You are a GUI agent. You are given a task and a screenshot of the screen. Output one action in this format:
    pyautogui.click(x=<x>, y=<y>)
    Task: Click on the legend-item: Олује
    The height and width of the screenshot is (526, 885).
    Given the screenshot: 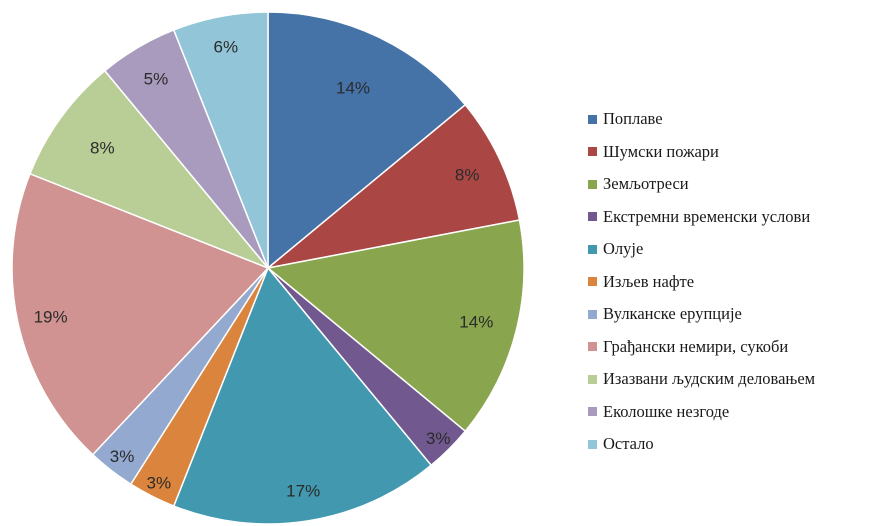 What is the action you would take?
    pyautogui.click(x=736, y=249)
    